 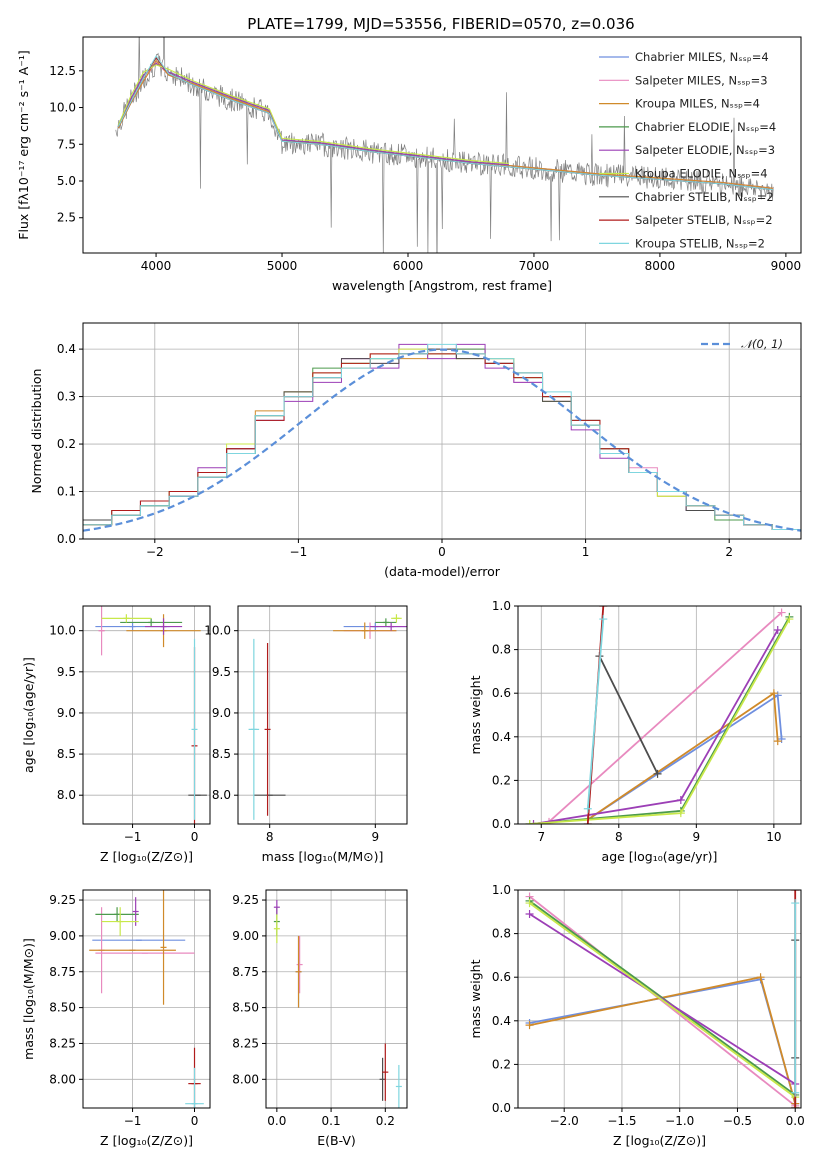 What do you see at coordinates (66, 181) in the screenshot?
I see `y-tick-label: 5.0` at bounding box center [66, 181].